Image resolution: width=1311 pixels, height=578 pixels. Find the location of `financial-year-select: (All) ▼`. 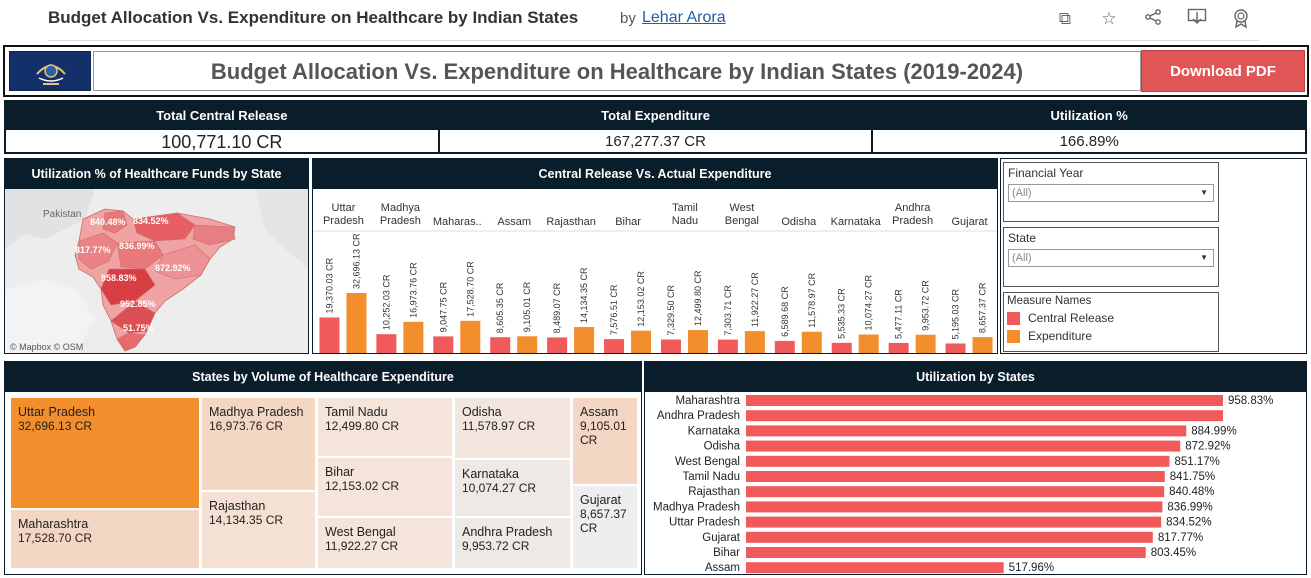

financial-year-select: (All) ▼ is located at coordinates (1111, 193).